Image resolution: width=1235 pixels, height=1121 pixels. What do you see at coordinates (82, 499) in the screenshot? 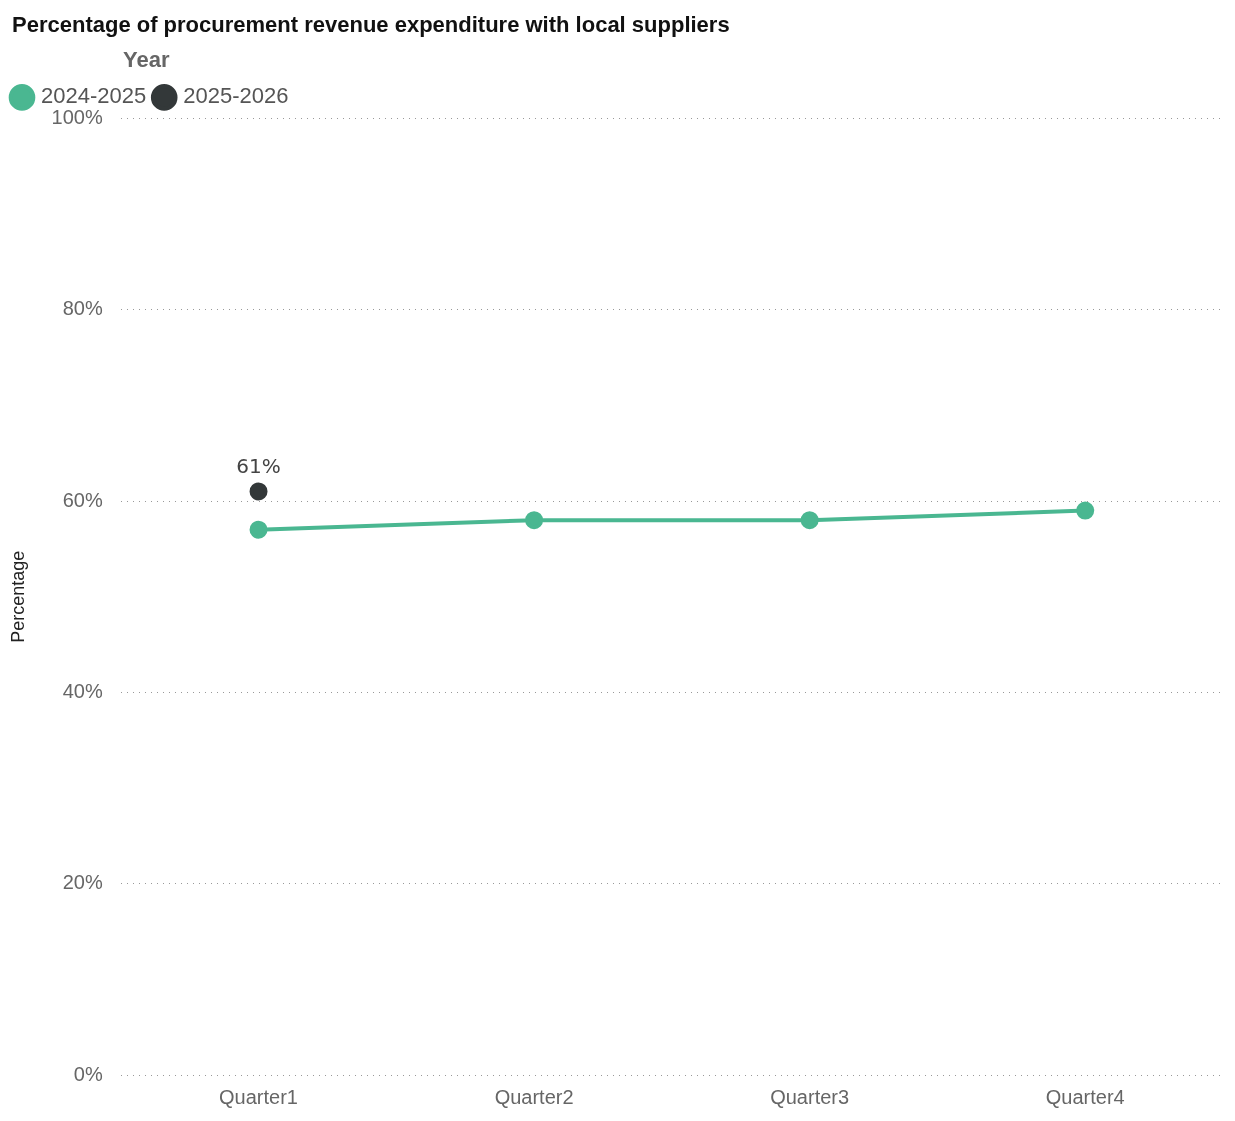
I see `y-tick-label: 60%` at bounding box center [82, 499].